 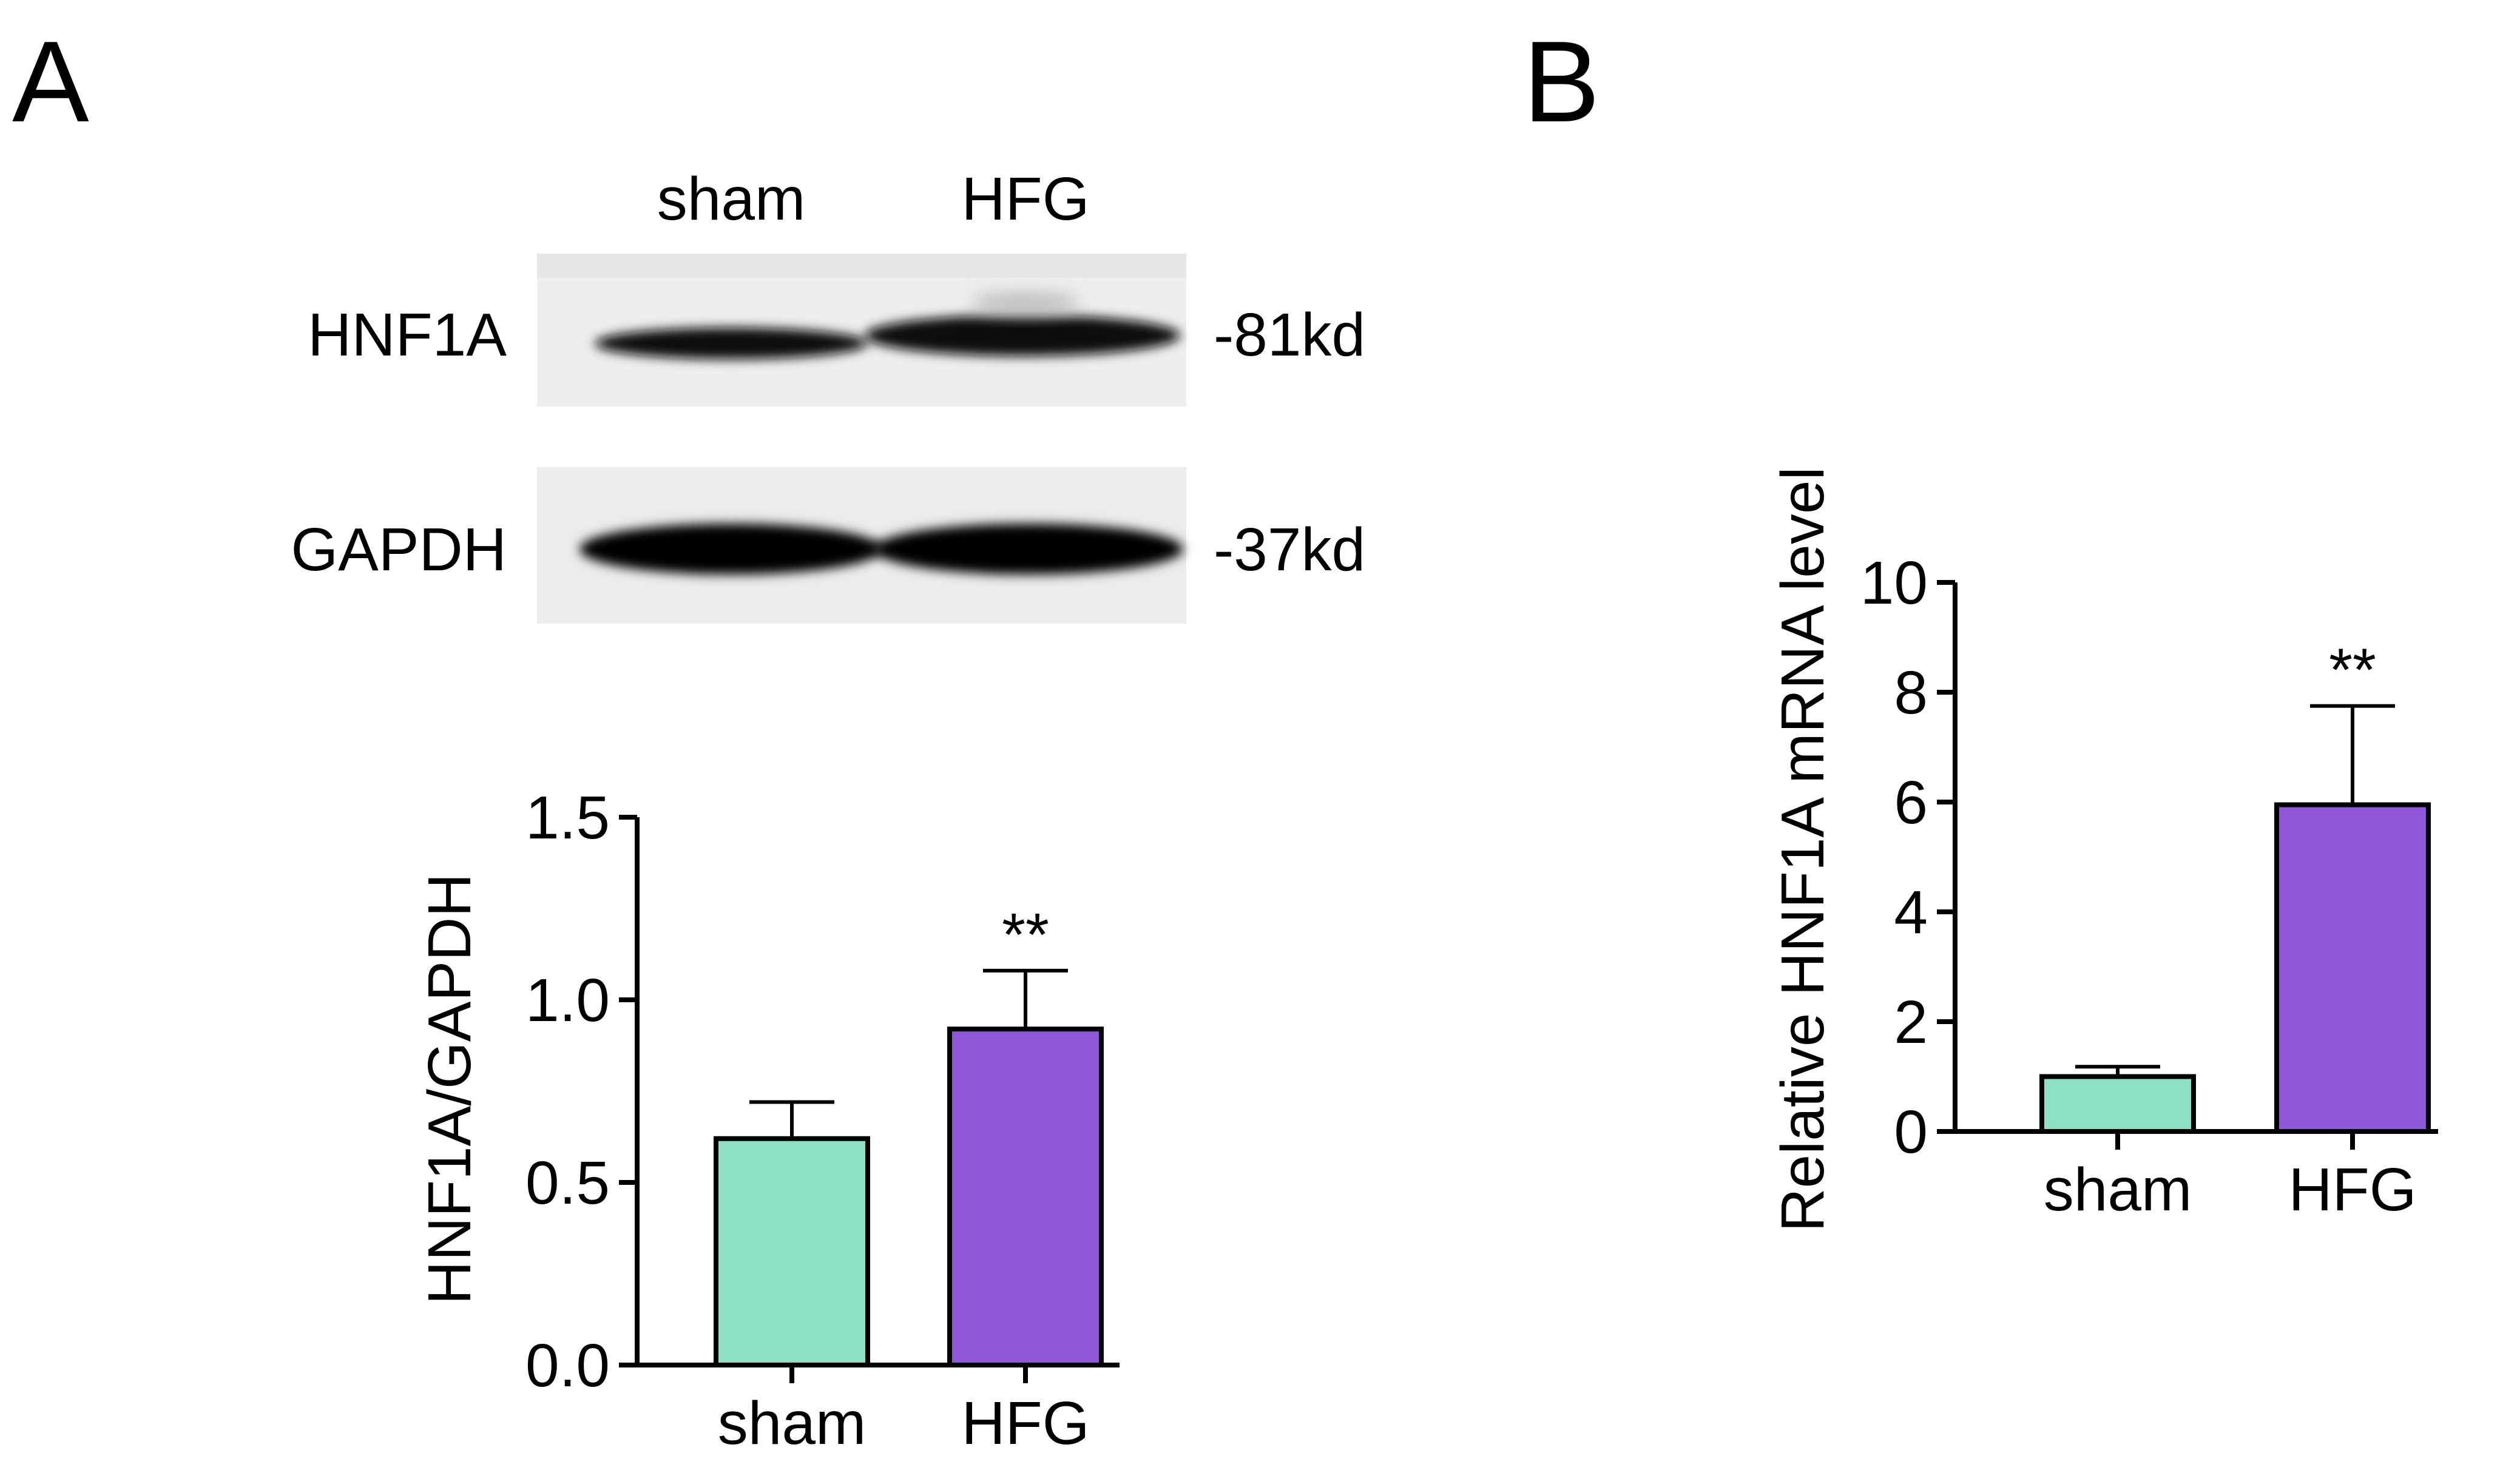 What do you see at coordinates (407, 335) in the screenshot?
I see `blot-protein-label-hnf1a: HNF1A` at bounding box center [407, 335].